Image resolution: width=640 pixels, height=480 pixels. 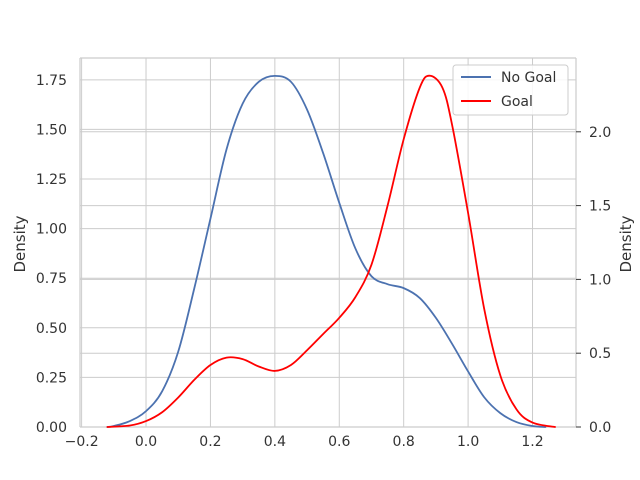 I want to click on x-tick-label: 0.6, so click(x=339, y=442).